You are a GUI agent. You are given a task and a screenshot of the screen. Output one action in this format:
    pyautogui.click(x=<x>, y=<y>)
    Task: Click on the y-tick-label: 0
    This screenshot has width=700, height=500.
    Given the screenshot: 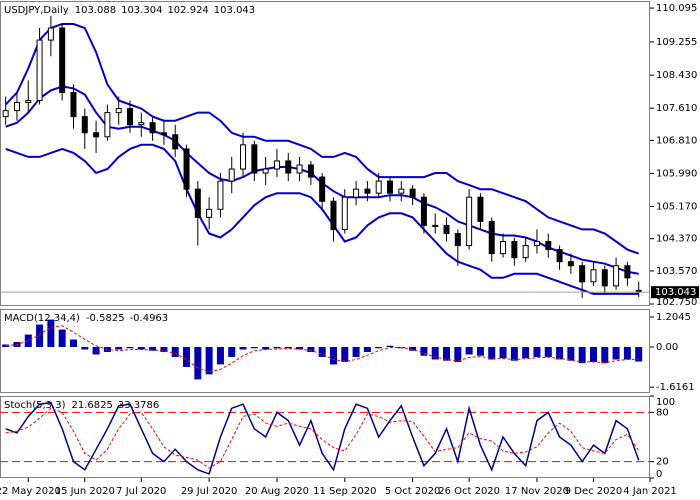 What is the action you would take?
    pyautogui.click(x=659, y=474)
    